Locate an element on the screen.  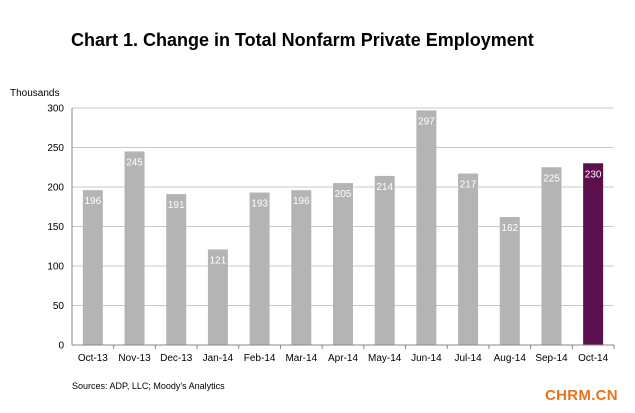
y-axis-label: Thousands is located at coordinates (35, 93).